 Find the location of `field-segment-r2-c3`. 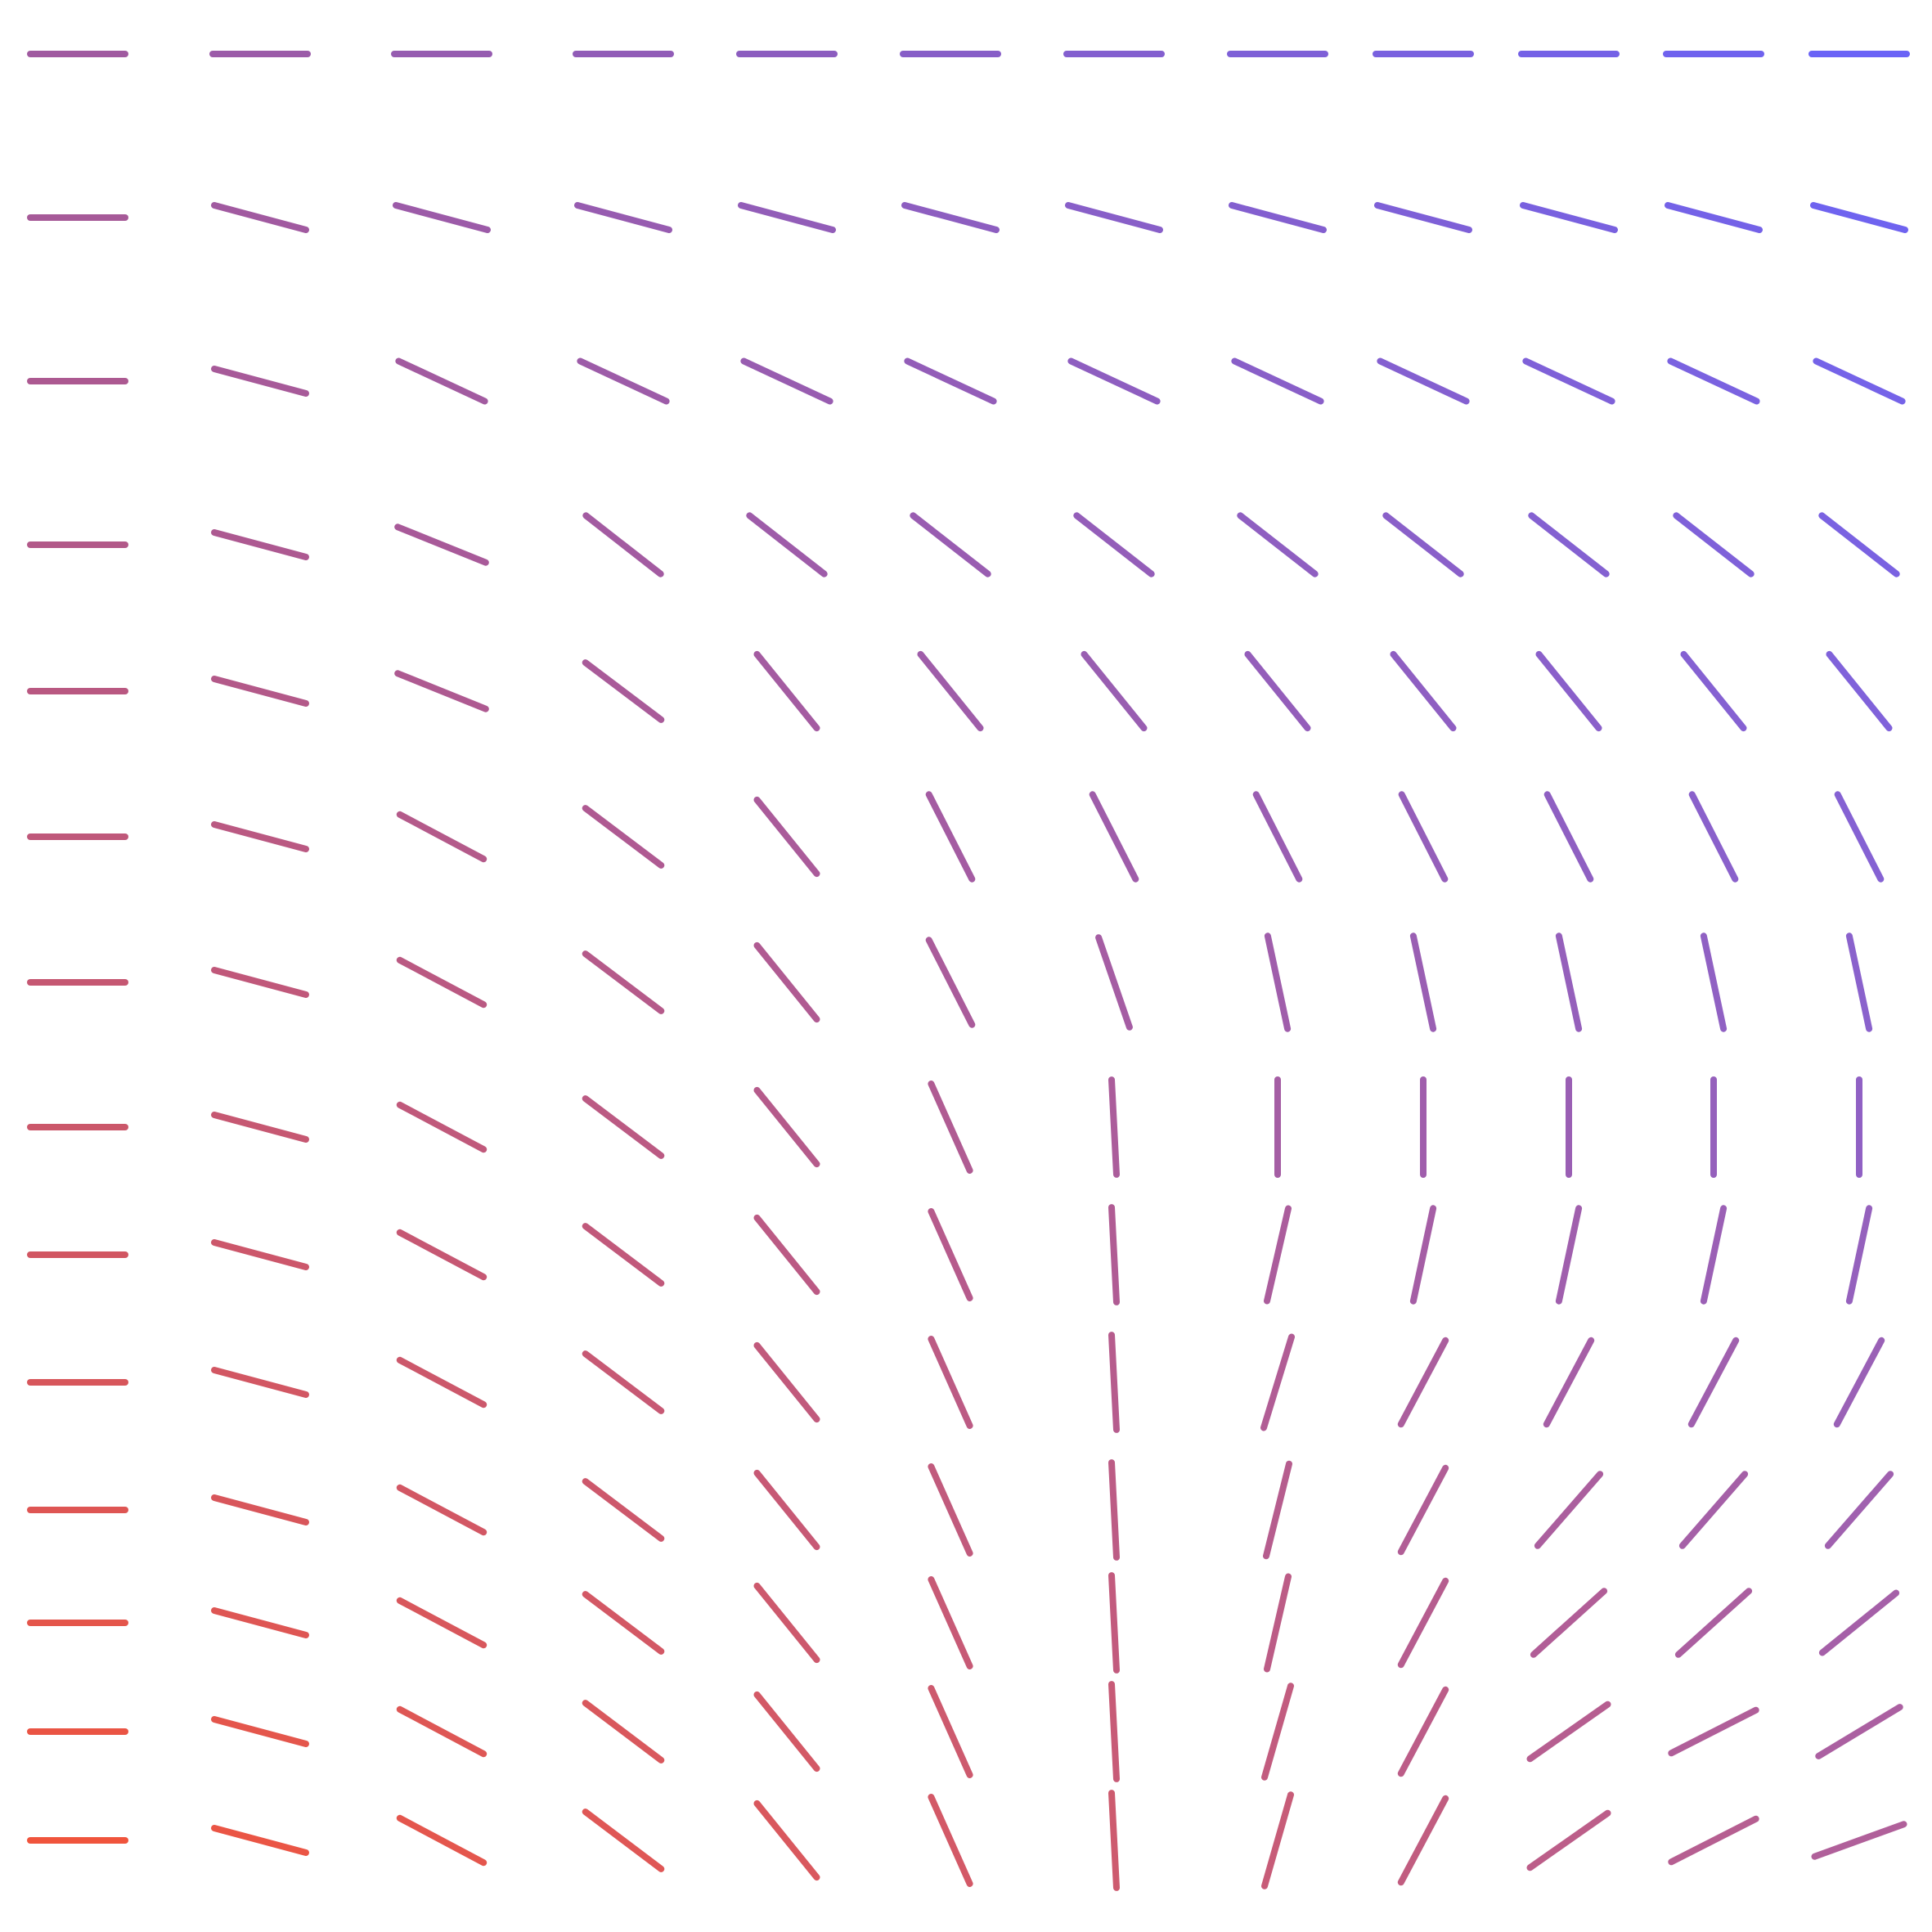

field-segment-r2-c3 is located at coordinates (623, 381).